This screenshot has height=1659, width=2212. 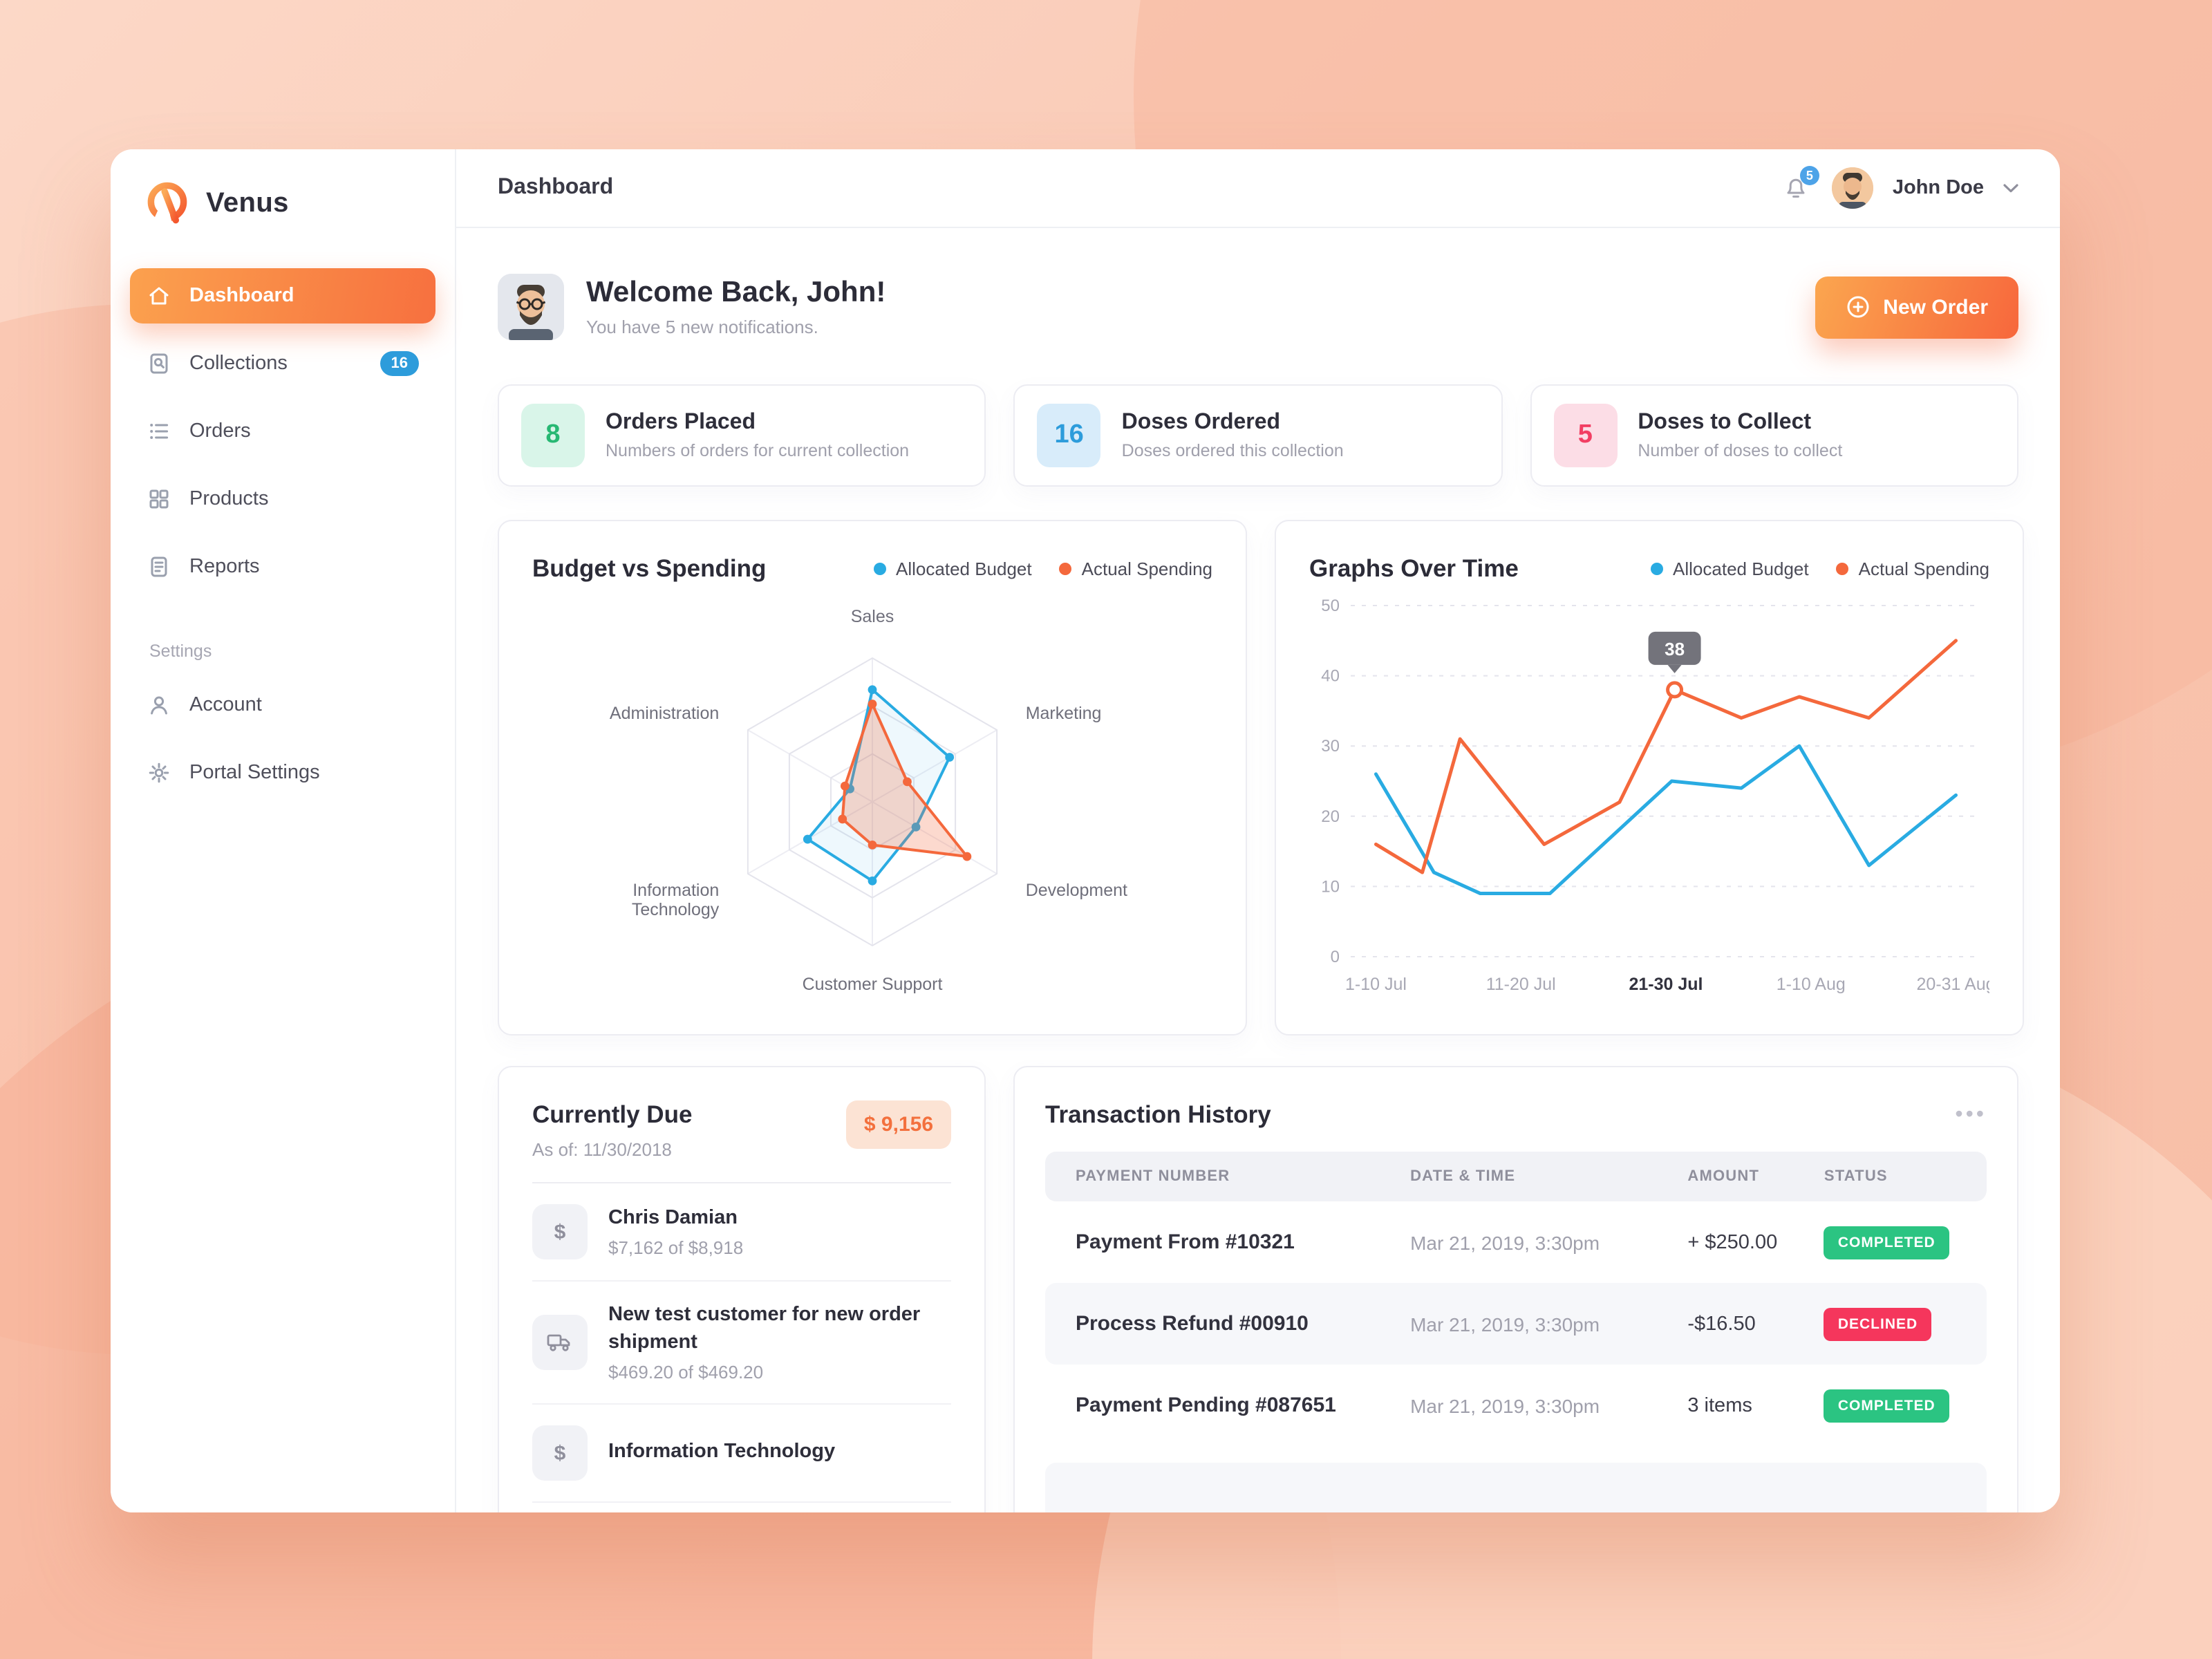 I want to click on legend-label: Actual Spending, so click(x=1146, y=569).